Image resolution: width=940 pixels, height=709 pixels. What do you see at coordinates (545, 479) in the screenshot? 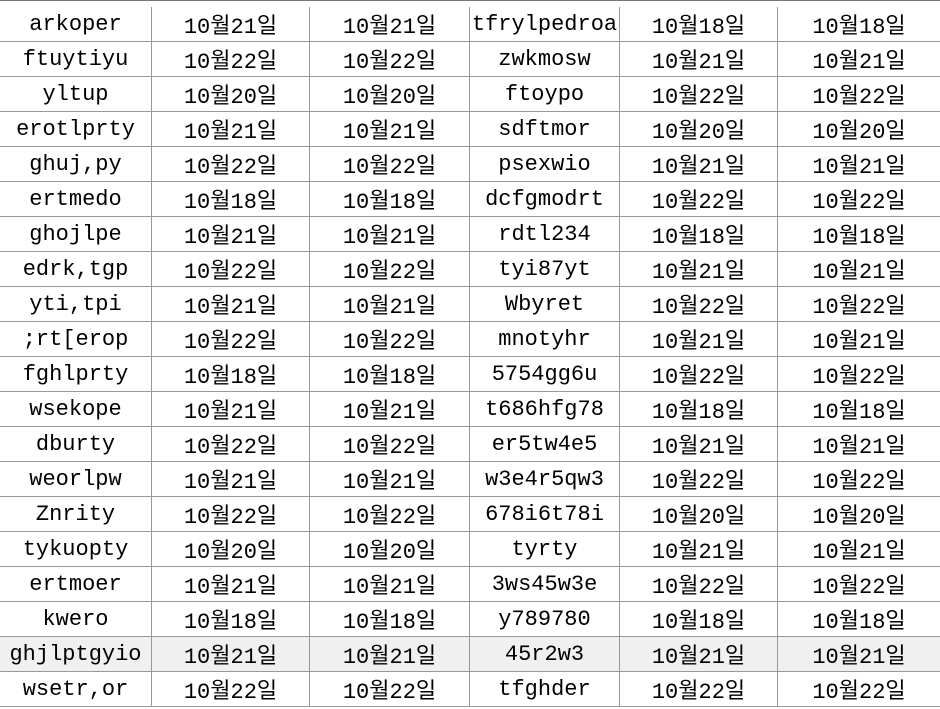
I see `cell: w3e4r5qw3` at bounding box center [545, 479].